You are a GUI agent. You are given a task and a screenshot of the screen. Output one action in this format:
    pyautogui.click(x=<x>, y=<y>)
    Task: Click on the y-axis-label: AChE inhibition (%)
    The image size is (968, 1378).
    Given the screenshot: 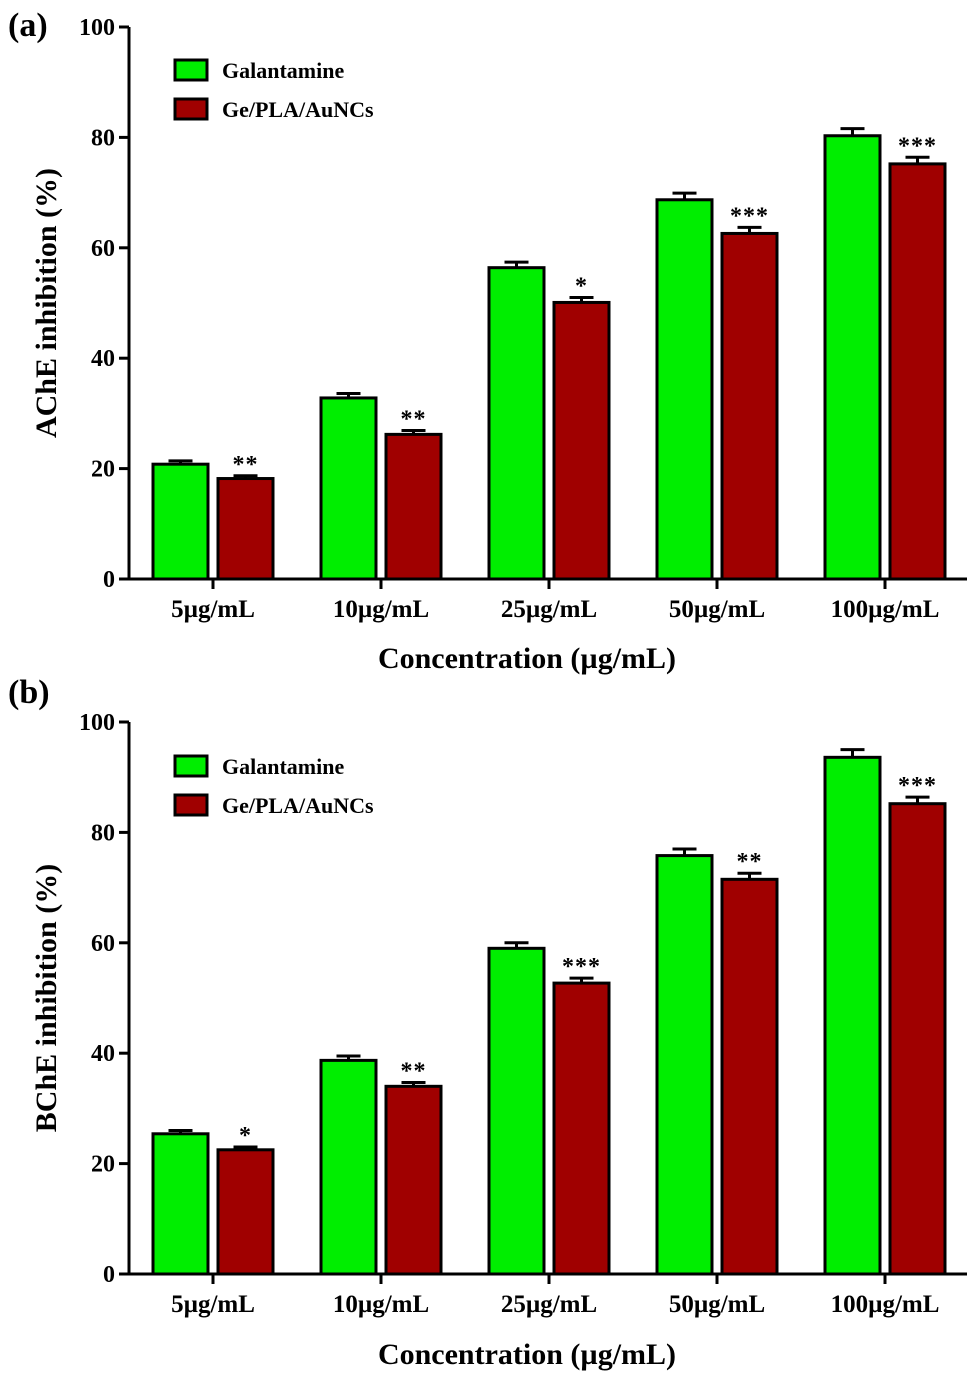 What is the action you would take?
    pyautogui.click(x=46, y=303)
    